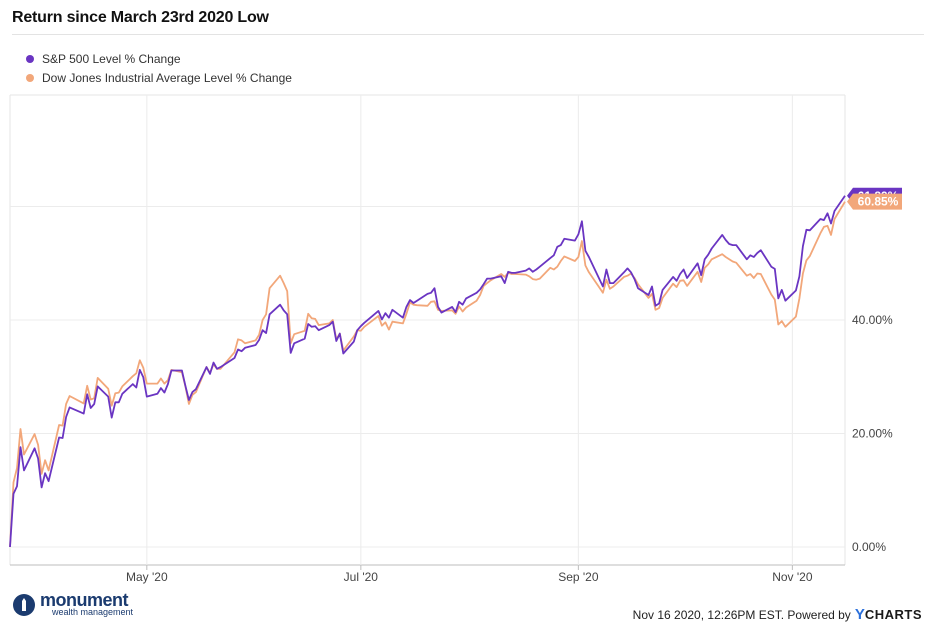 This screenshot has width=936, height=628. I want to click on end-value-badge, so click(874, 201).